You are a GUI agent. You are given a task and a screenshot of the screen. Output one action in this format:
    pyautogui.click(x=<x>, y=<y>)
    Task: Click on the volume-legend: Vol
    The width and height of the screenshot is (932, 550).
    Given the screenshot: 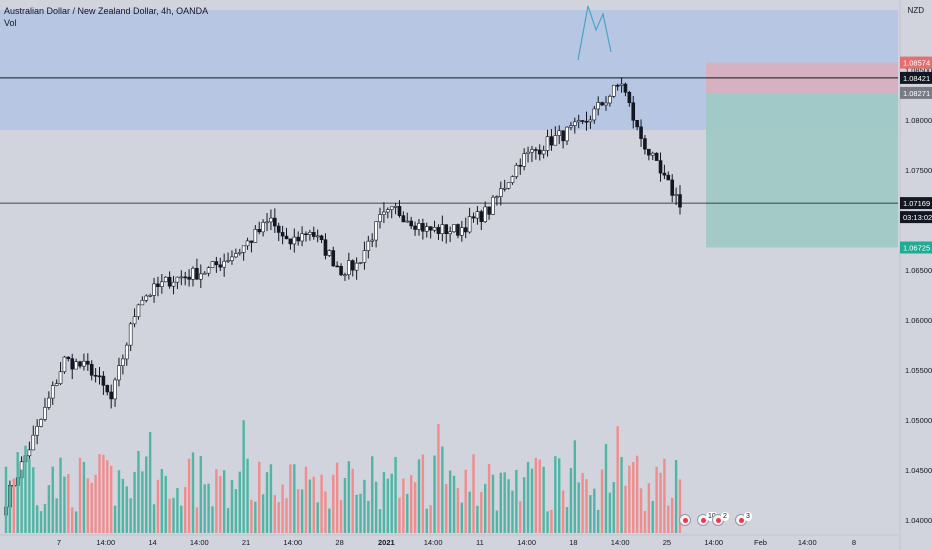 What is the action you would take?
    pyautogui.click(x=10, y=23)
    